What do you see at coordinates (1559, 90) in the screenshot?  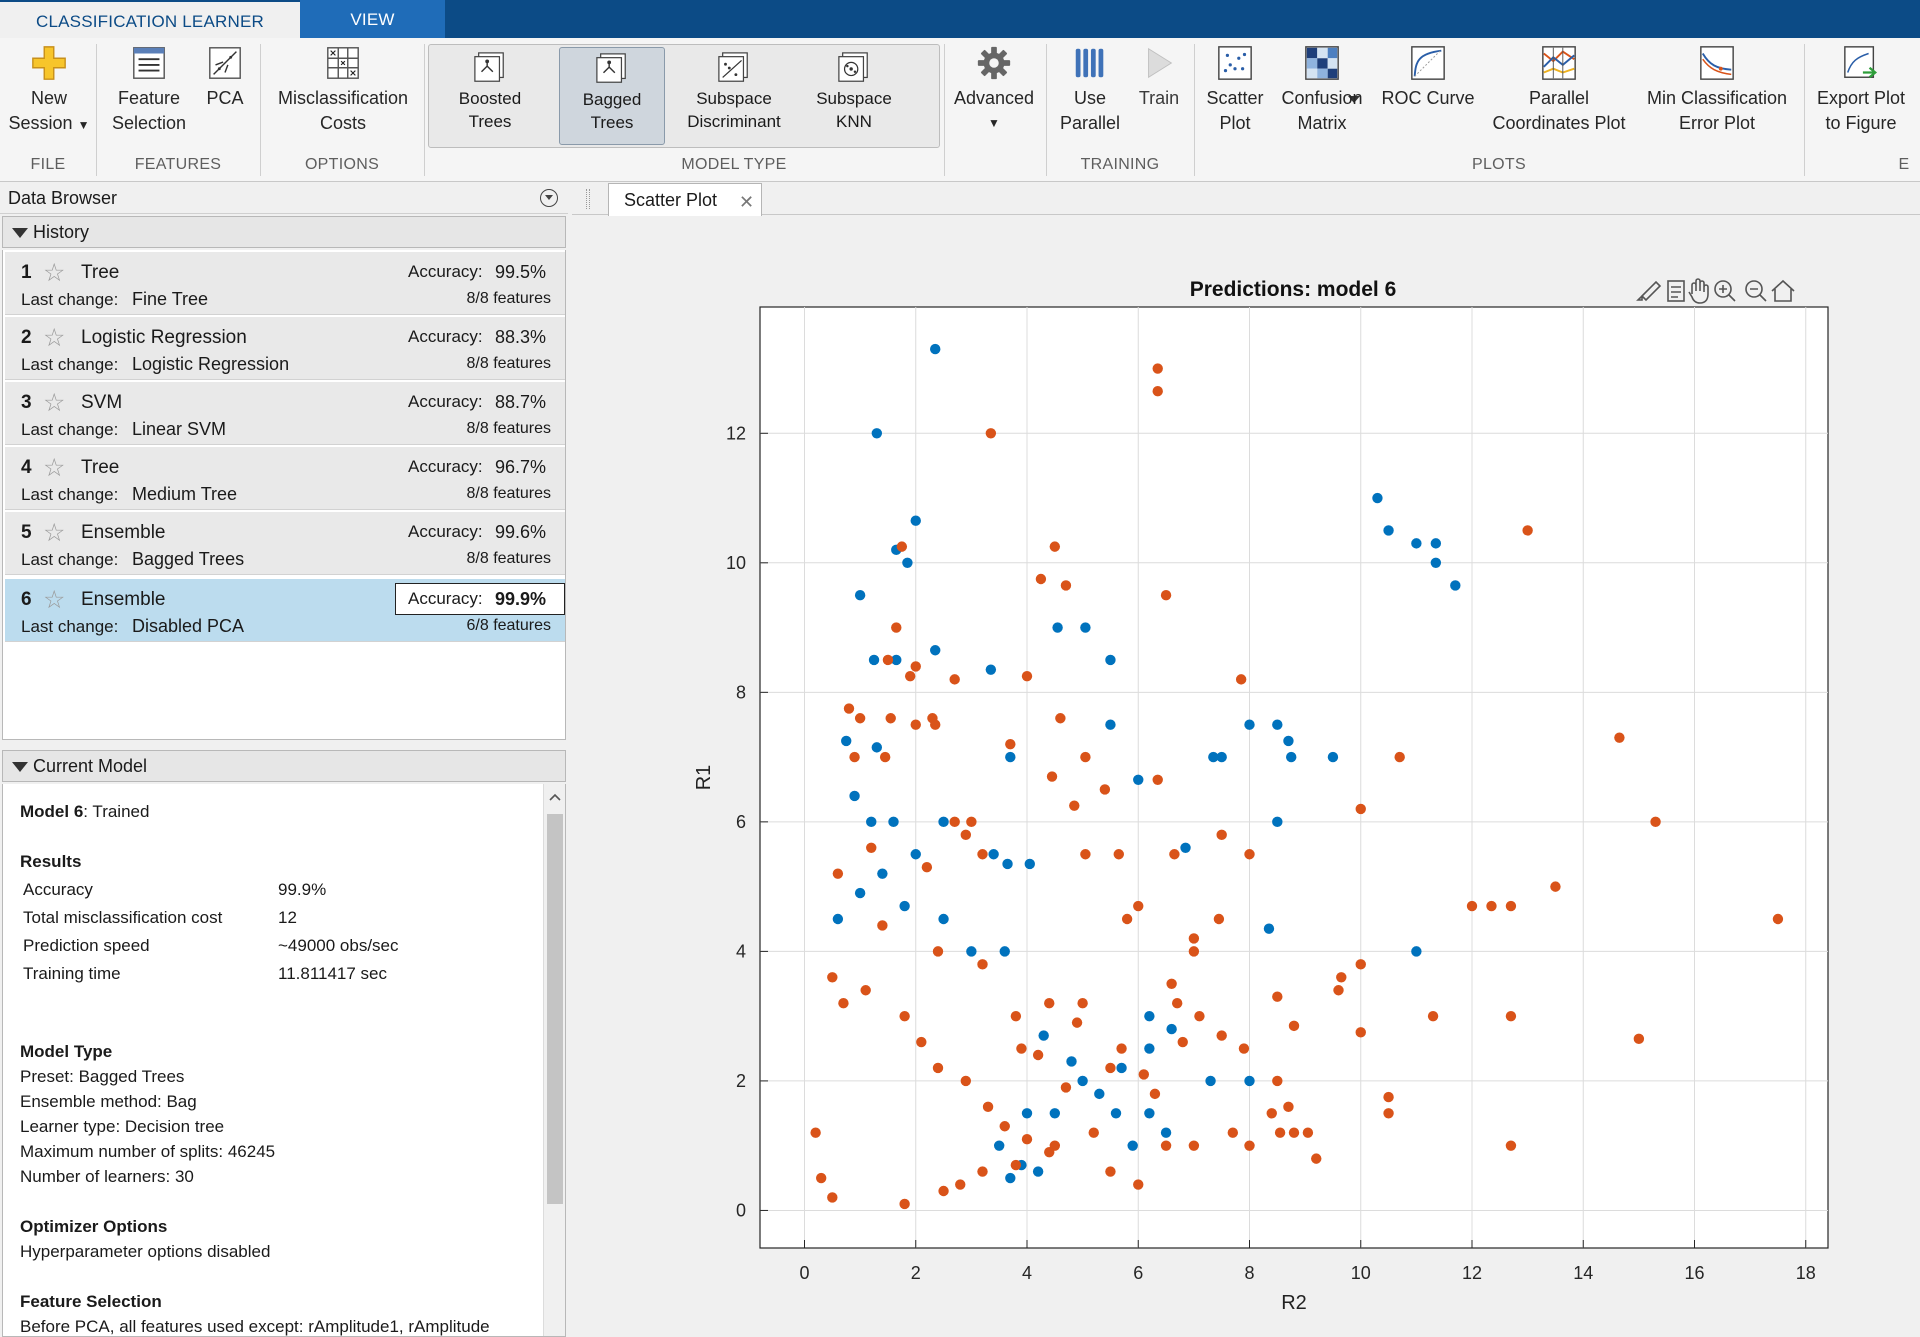 I see `parallel-coordinates-button: Parallel Coordinates Plot` at bounding box center [1559, 90].